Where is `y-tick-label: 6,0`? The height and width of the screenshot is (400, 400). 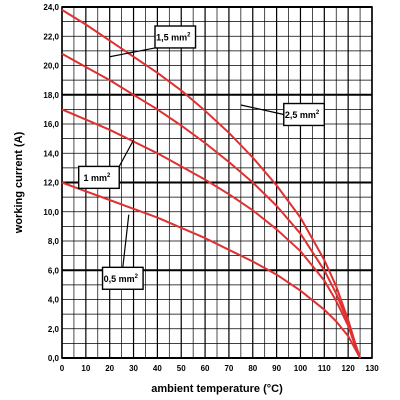
y-tick-label: 6,0 is located at coordinates (54, 270).